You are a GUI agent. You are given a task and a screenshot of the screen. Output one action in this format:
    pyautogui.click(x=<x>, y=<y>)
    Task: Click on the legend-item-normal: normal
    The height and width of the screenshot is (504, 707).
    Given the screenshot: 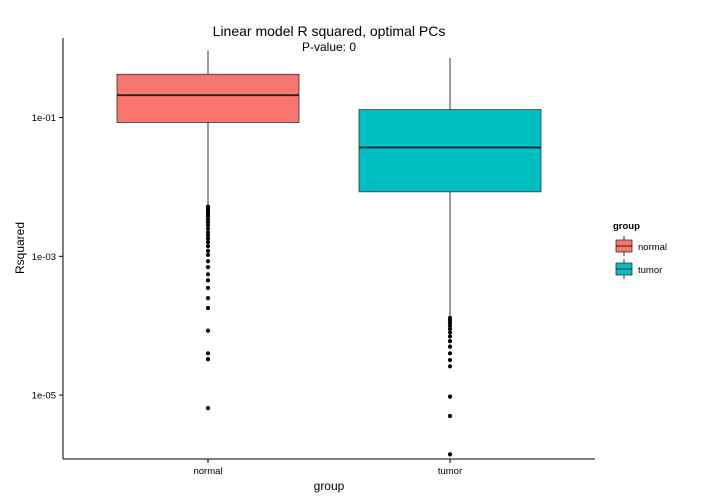 What is the action you would take?
    pyautogui.click(x=641, y=246)
    